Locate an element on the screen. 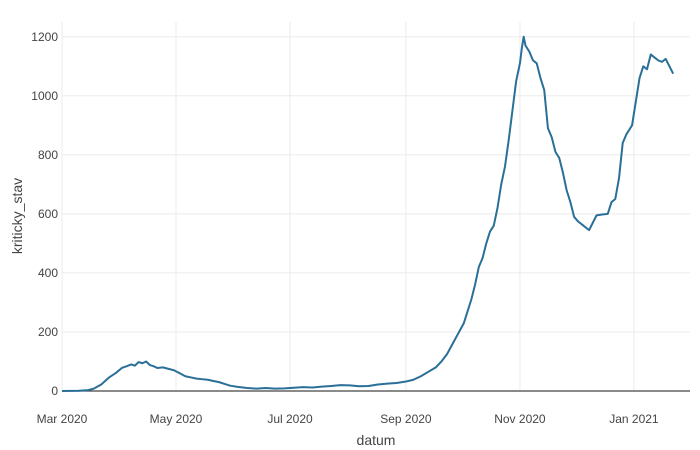 This screenshot has height=450, width=700. y-axis-title: kriticky_stav is located at coordinates (17, 216).